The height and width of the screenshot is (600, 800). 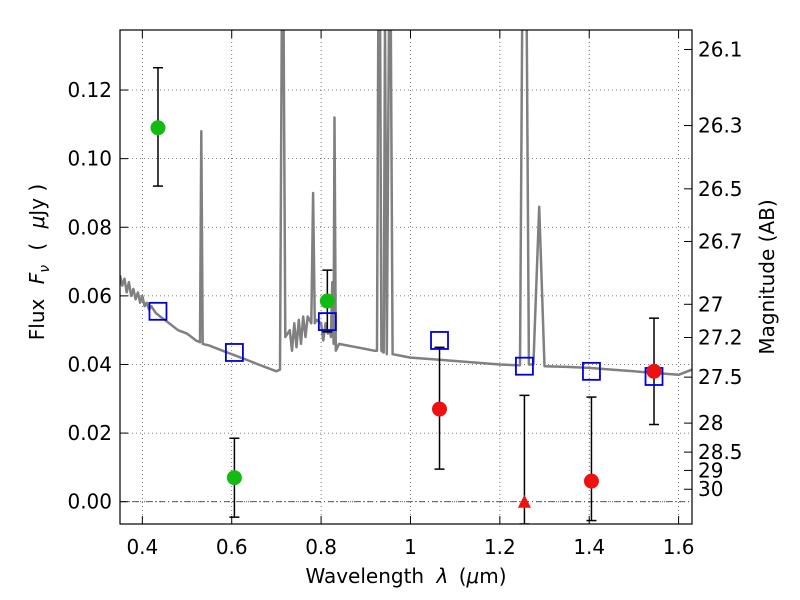 I want to click on y-axis-label-unit-rest: Jy ), so click(x=37, y=201).